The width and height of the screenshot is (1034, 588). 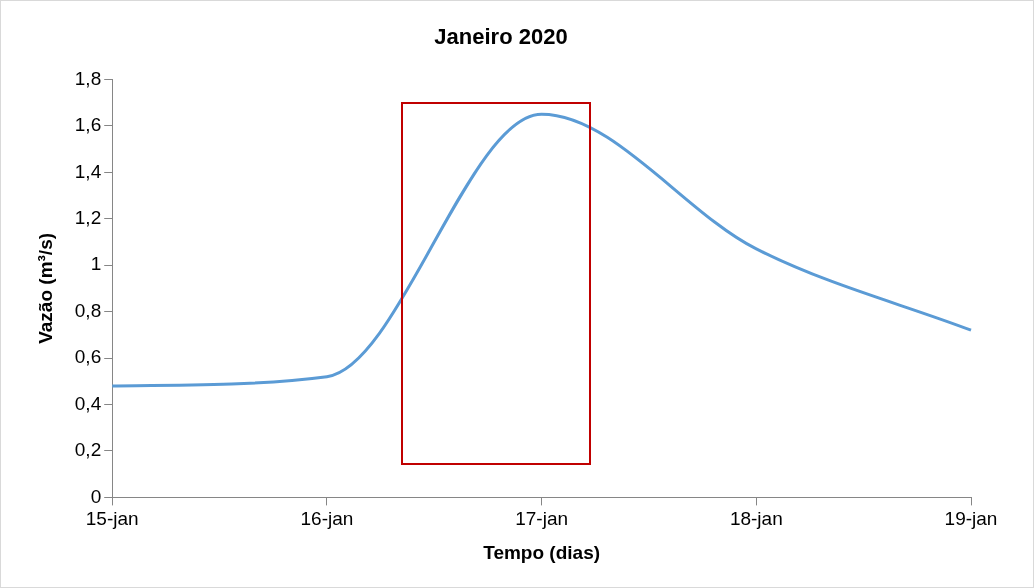 What do you see at coordinates (88, 450) in the screenshot?
I see `y-tick-label: 0,2` at bounding box center [88, 450].